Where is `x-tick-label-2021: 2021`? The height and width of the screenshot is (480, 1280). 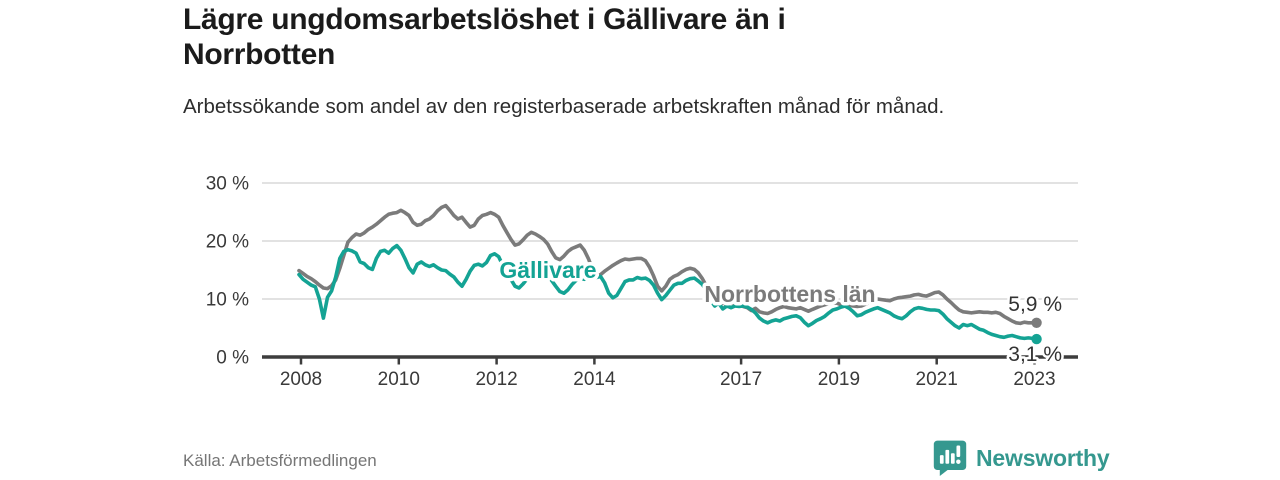
x-tick-label-2021: 2021 is located at coordinates (937, 379).